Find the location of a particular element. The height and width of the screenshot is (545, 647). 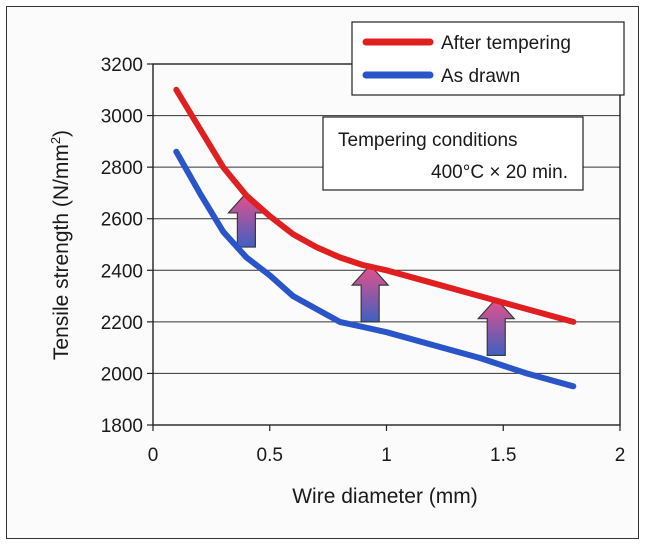

y-tick-label: 2600 is located at coordinates (122, 220).